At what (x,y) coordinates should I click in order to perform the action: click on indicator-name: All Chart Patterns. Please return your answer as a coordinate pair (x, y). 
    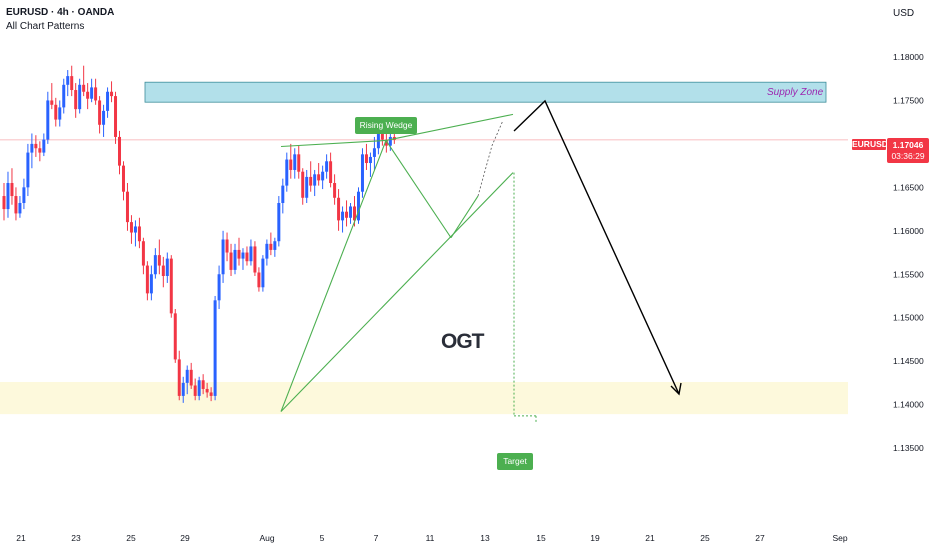
    Looking at the image, I should click on (45, 26).